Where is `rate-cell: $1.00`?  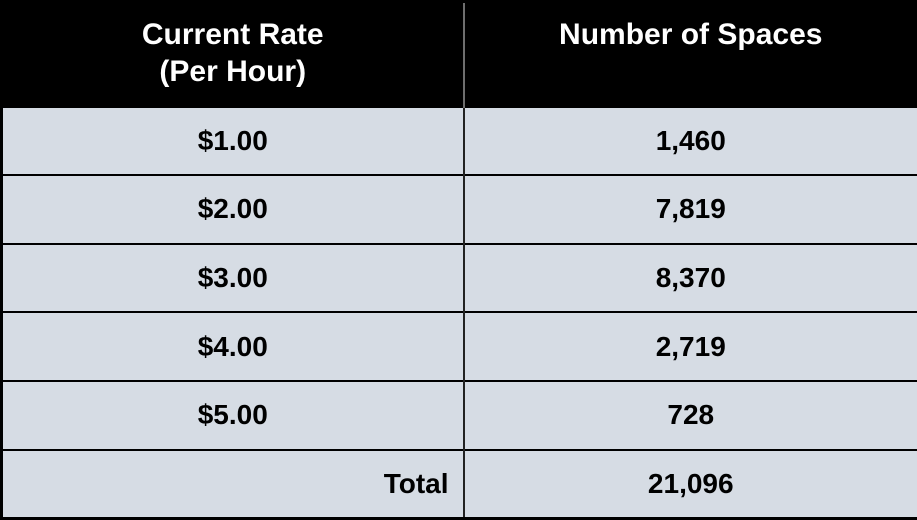 rate-cell: $1.00 is located at coordinates (232, 140).